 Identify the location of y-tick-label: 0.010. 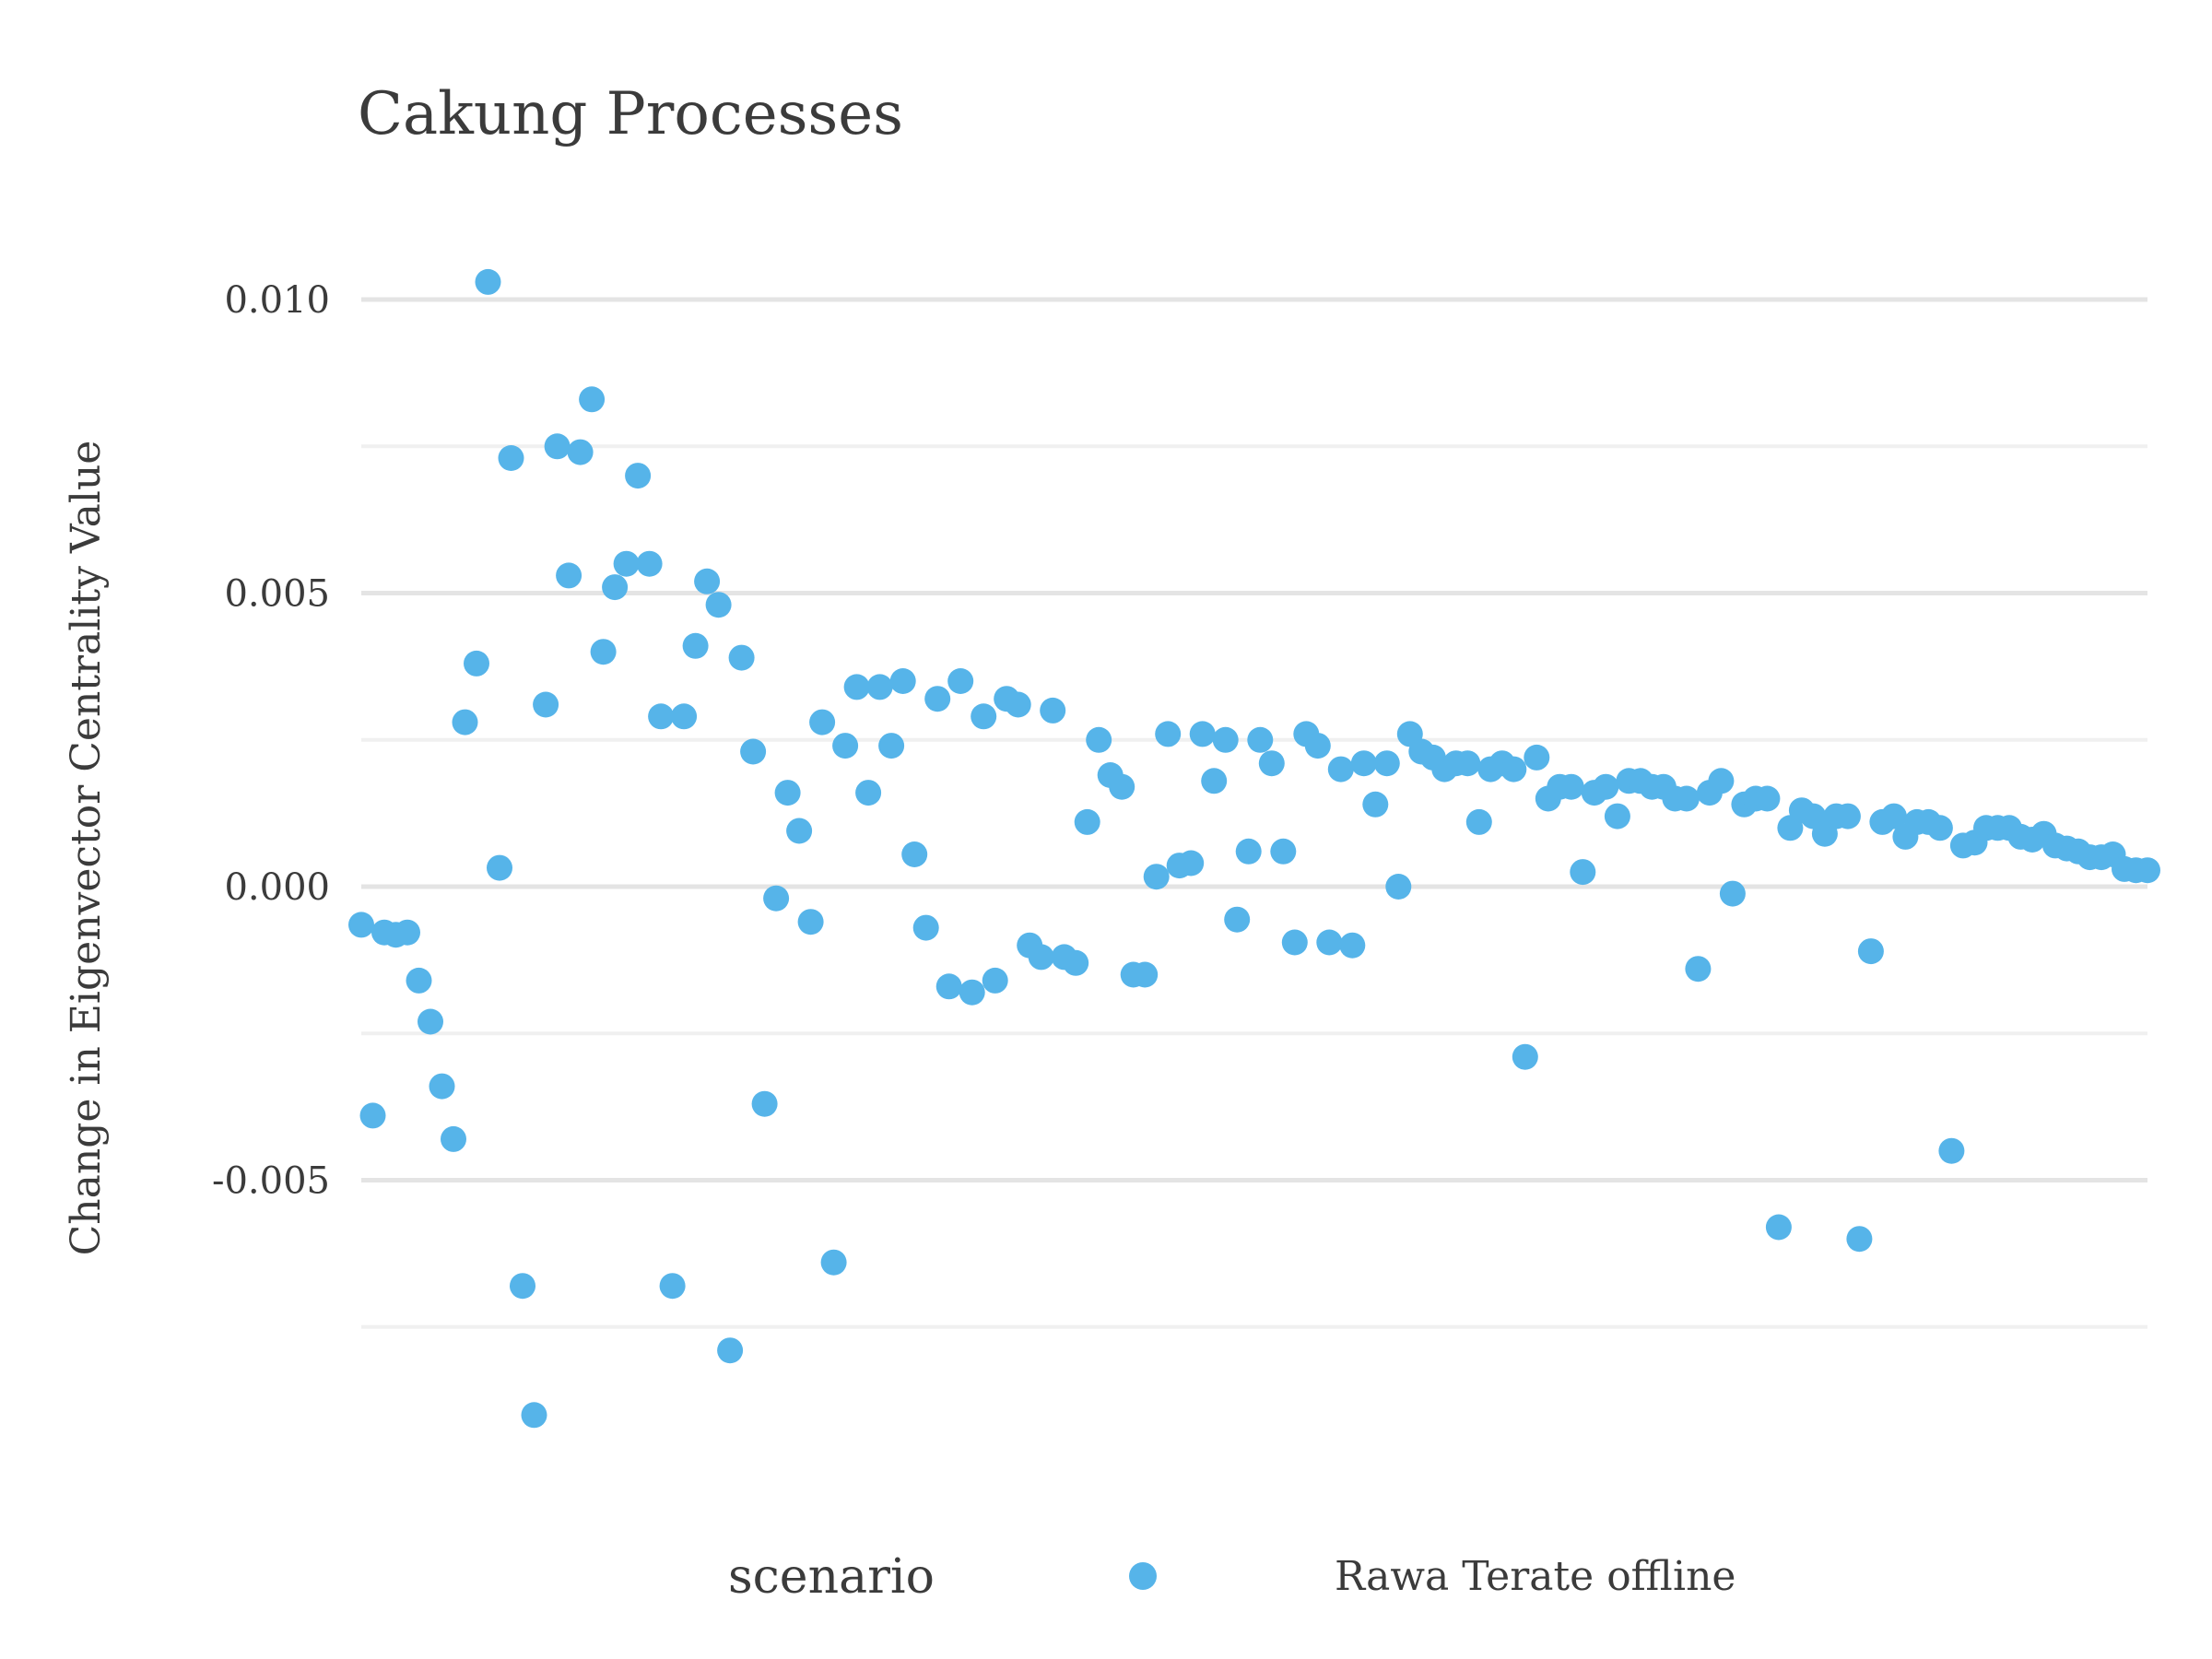
(277, 300).